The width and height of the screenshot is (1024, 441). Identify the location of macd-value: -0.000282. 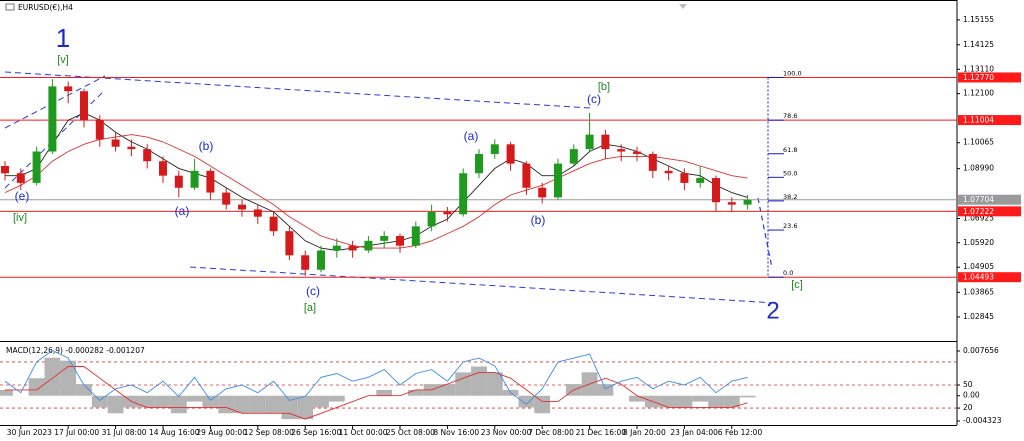
(84, 350).